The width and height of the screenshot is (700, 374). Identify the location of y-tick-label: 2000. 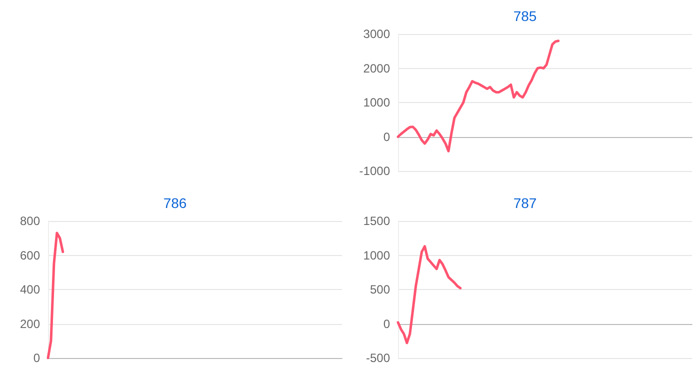
(376, 68).